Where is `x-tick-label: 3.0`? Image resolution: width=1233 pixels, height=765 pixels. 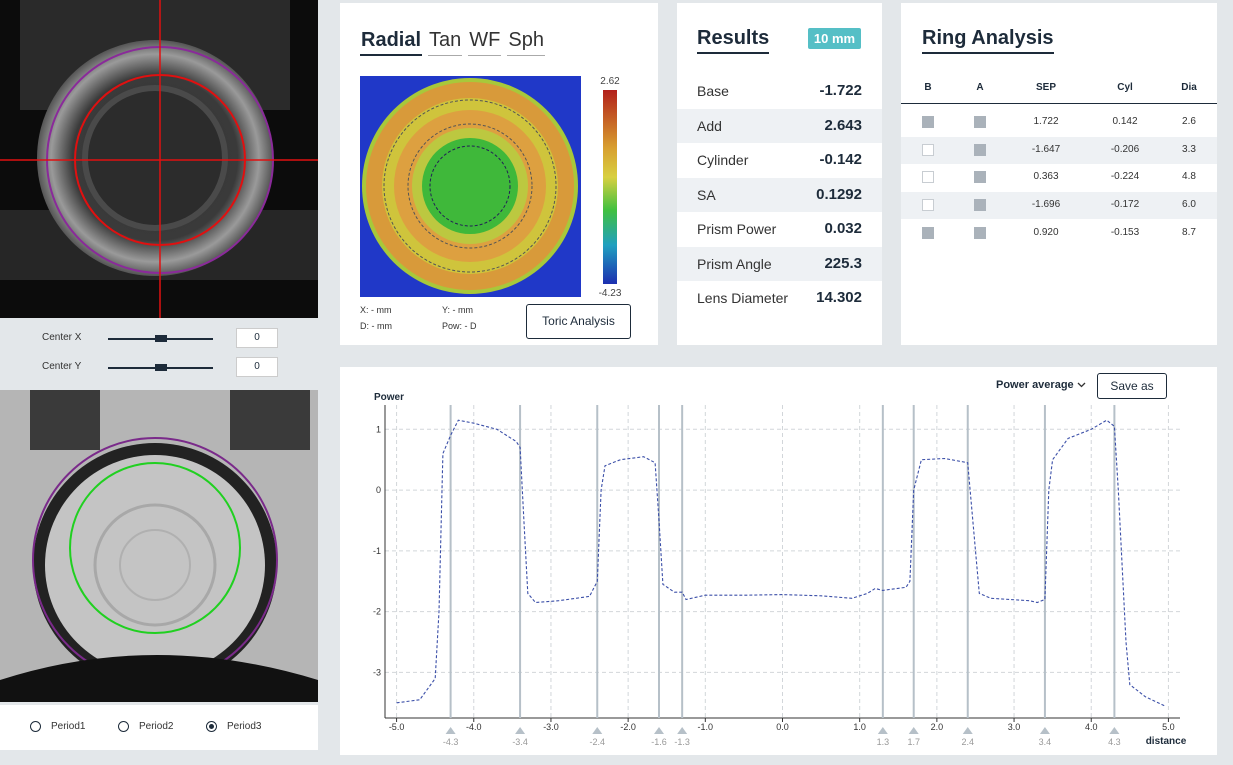
x-tick-label: 3.0 is located at coordinates (1014, 727).